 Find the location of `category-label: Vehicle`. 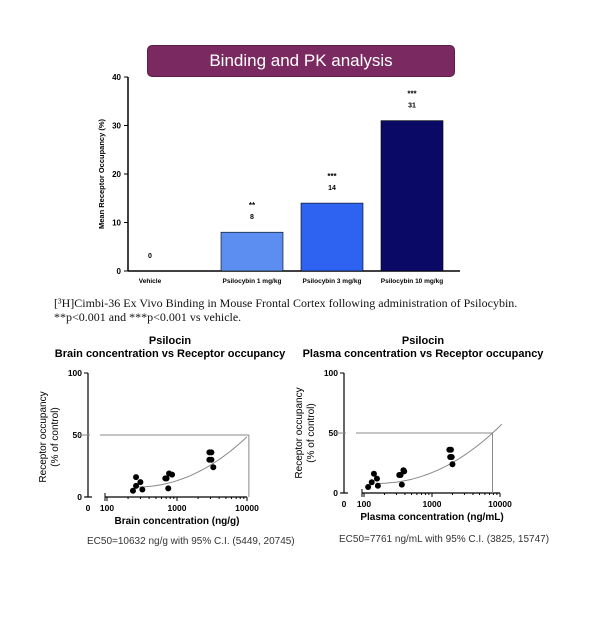

category-label: Vehicle is located at coordinates (150, 281).